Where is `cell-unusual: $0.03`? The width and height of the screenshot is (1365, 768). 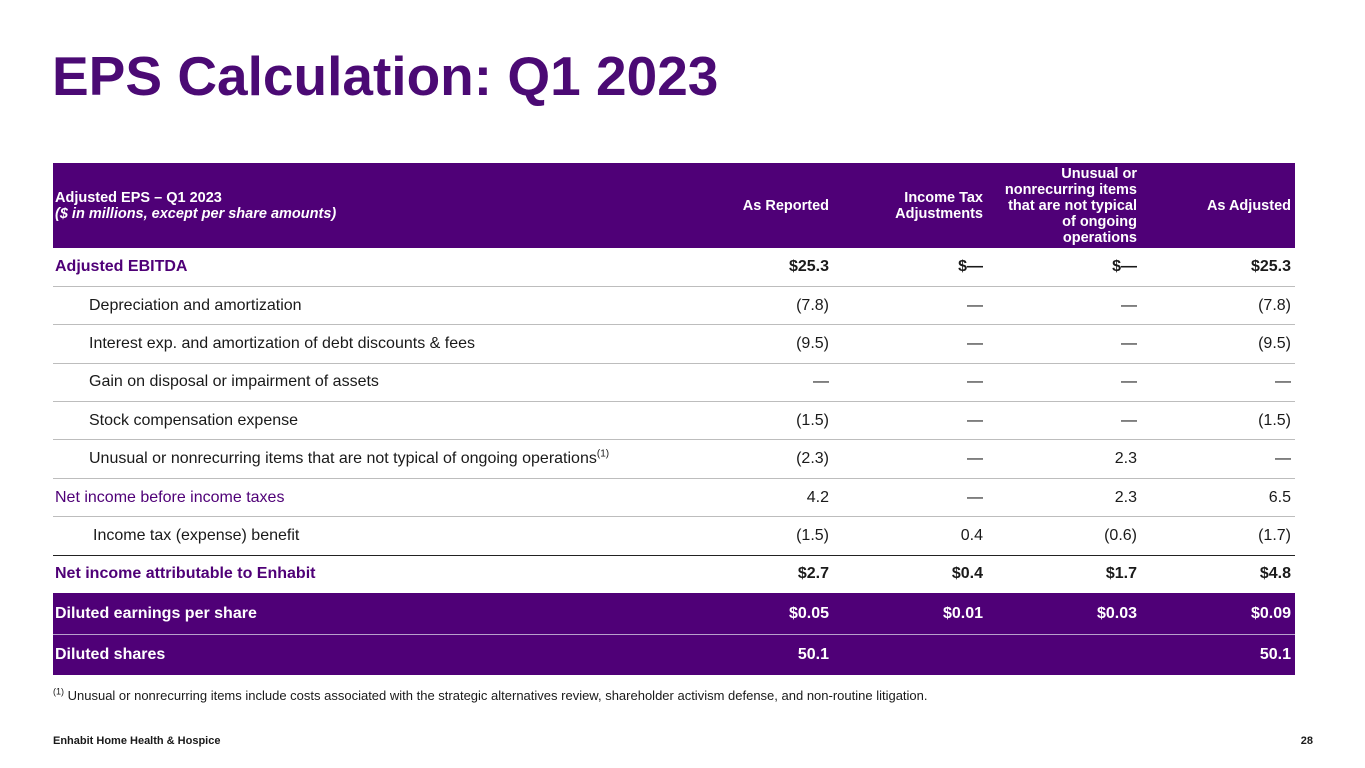 cell-unusual: $0.03 is located at coordinates (1116, 613).